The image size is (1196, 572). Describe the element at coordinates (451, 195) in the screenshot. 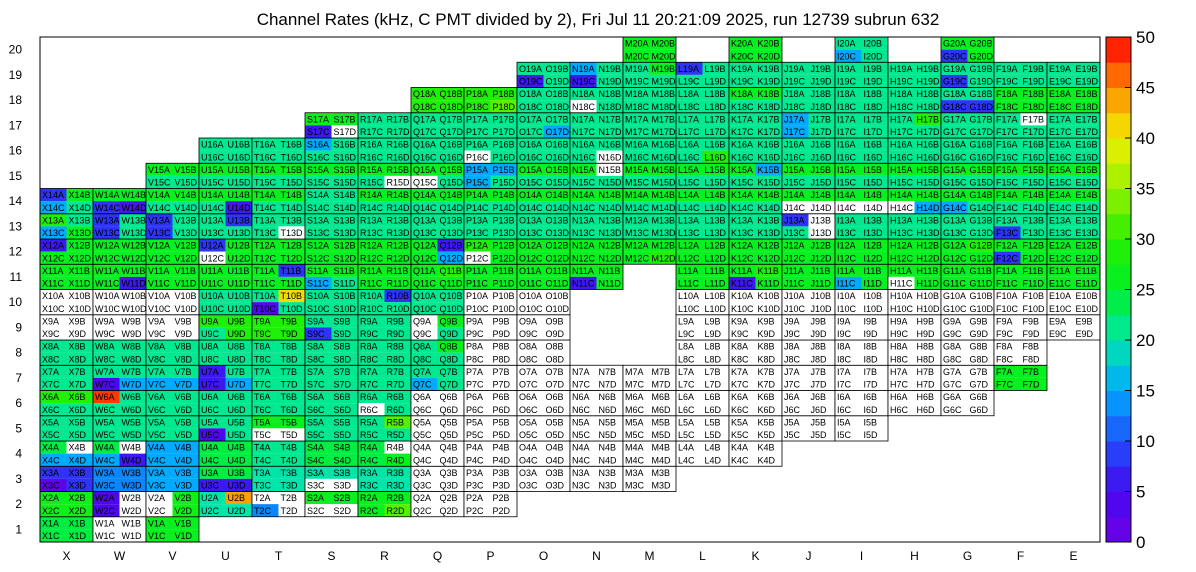

I see `channel-label: Q14B` at that location.